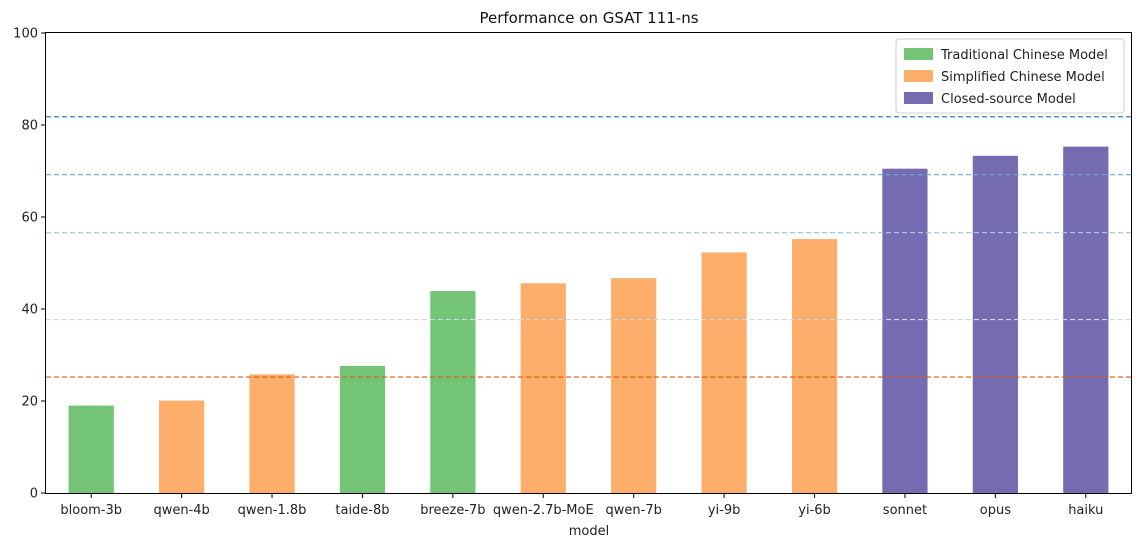 The image size is (1141, 547). I want to click on legend-label-simplified: Simplified Chinese Model, so click(1023, 77).